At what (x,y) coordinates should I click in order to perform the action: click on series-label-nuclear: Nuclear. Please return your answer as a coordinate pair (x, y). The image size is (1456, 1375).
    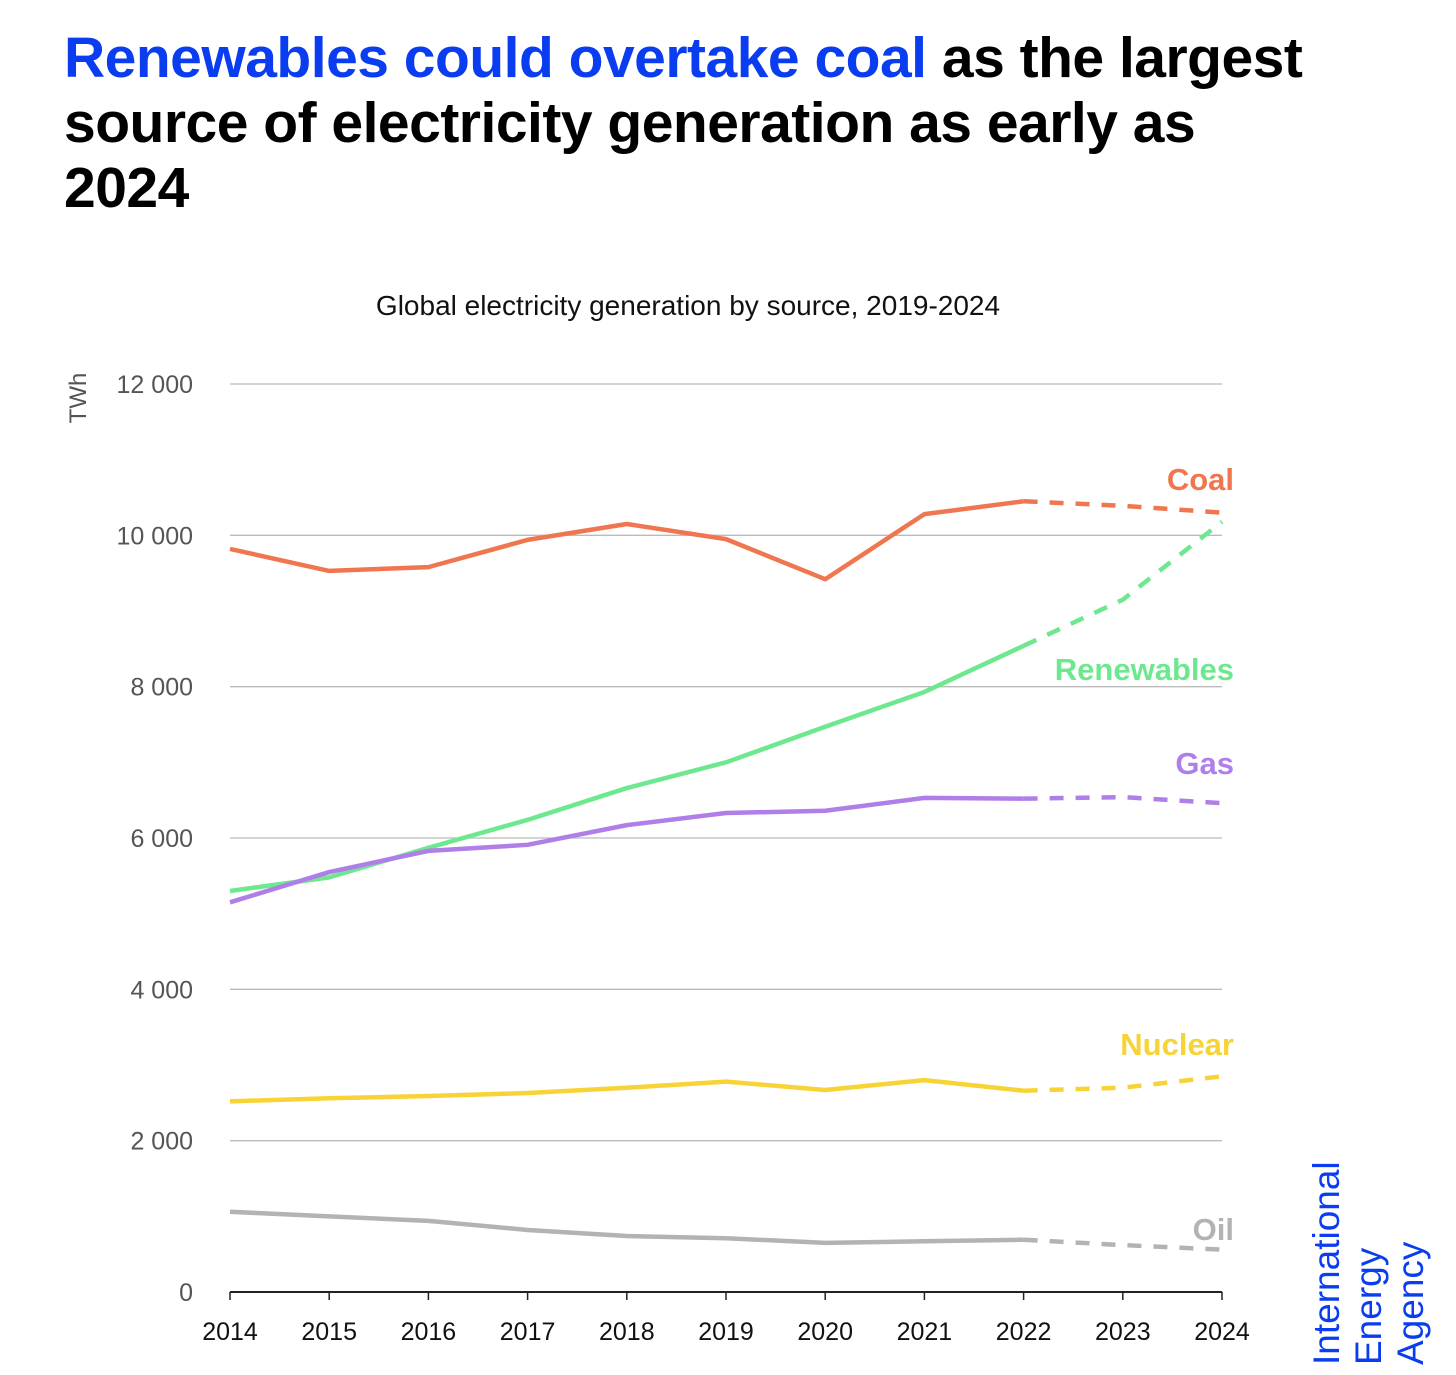
    Looking at the image, I should click on (1177, 1044).